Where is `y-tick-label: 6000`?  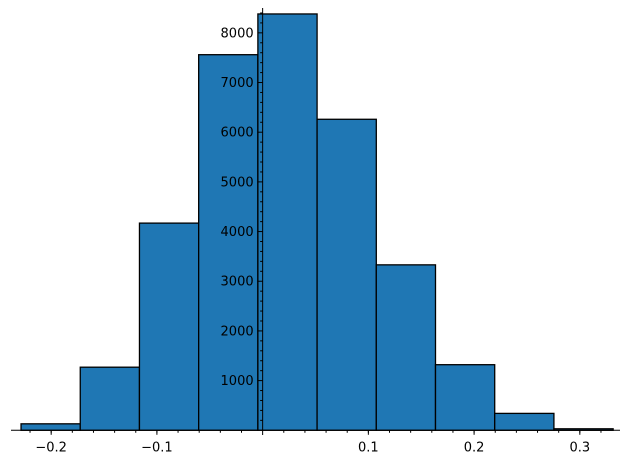
y-tick-label: 6000 is located at coordinates (237, 133).